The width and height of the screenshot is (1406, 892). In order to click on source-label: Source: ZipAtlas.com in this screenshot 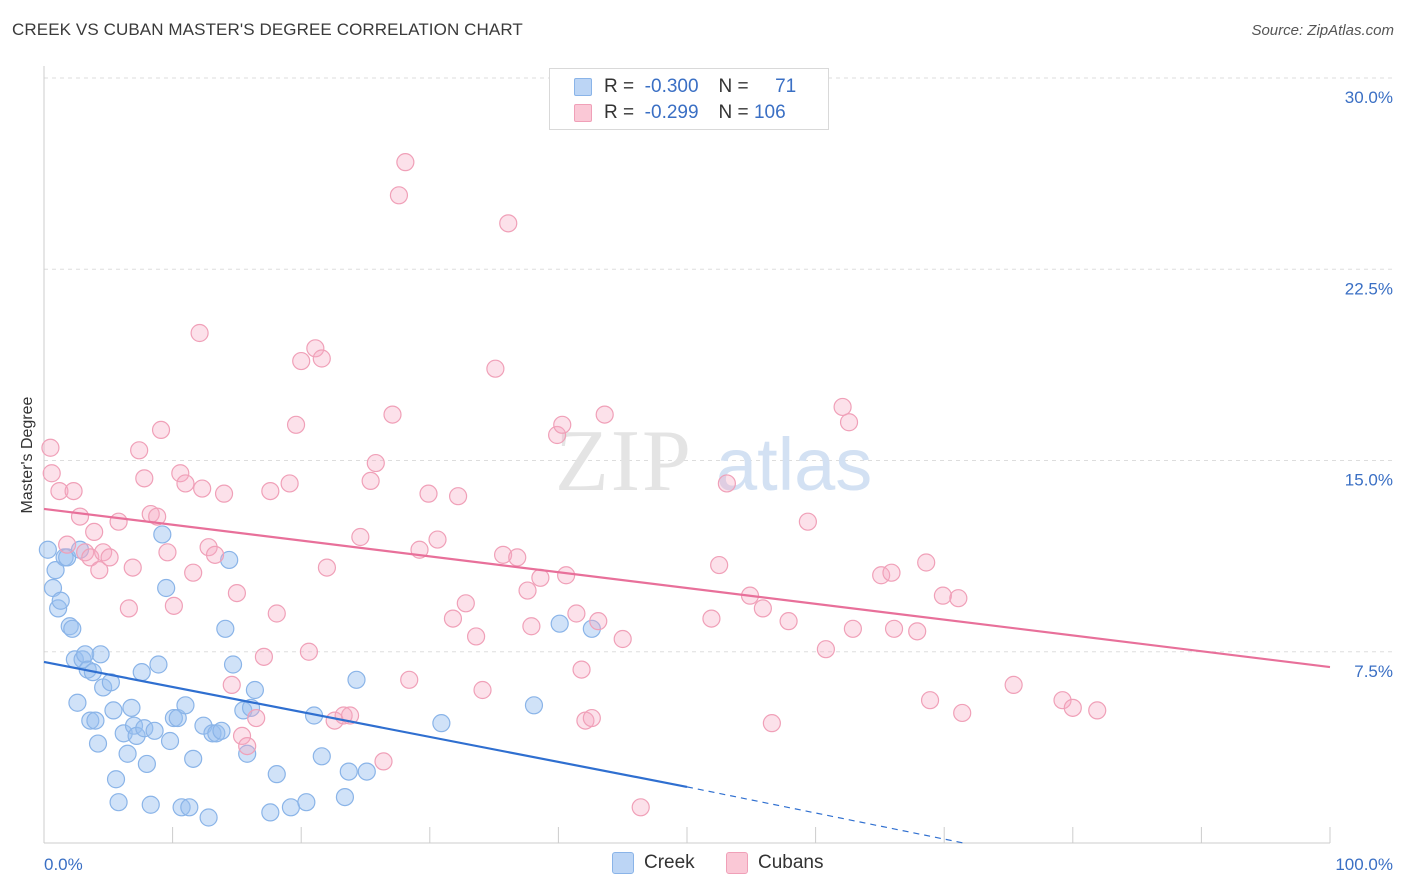, I will do `click(1322, 30)`.